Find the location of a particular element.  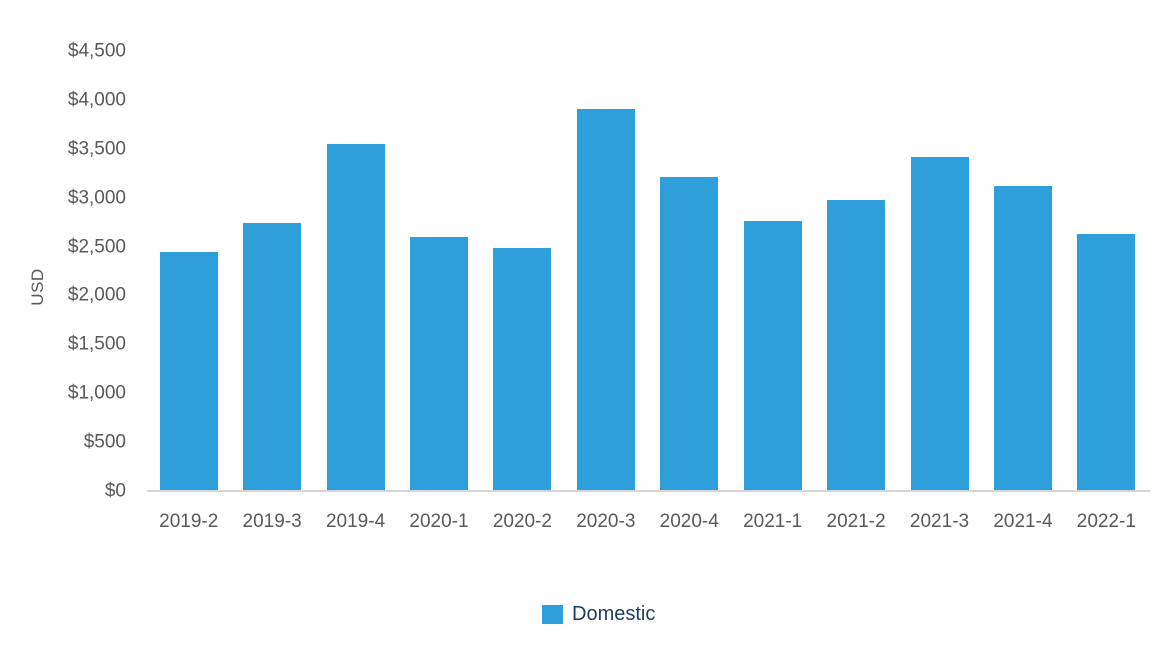

x-tick-label: 2020-1 is located at coordinates (439, 521).